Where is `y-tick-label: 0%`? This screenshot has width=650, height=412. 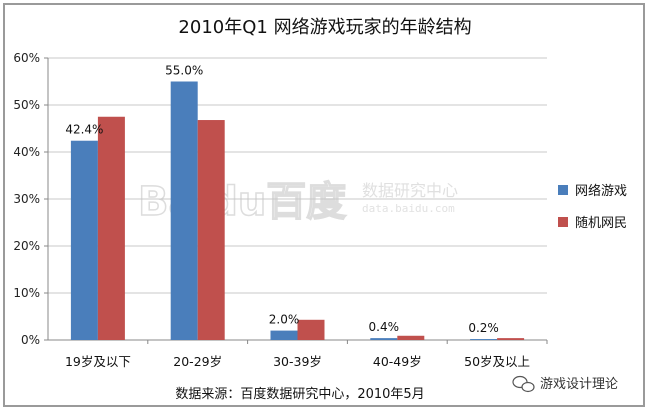 y-tick-label: 0% is located at coordinates (30, 340).